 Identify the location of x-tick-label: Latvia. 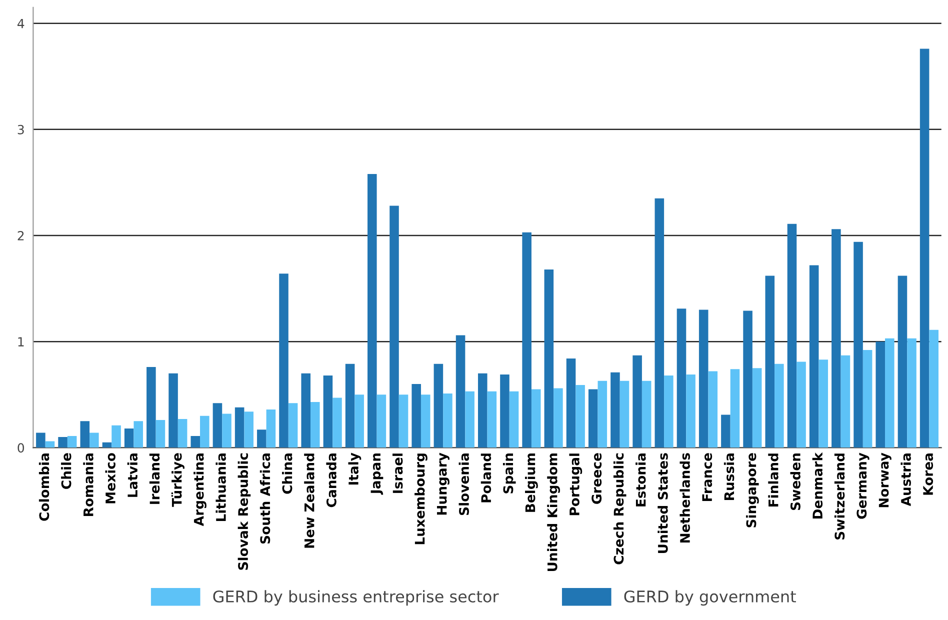
(132, 475).